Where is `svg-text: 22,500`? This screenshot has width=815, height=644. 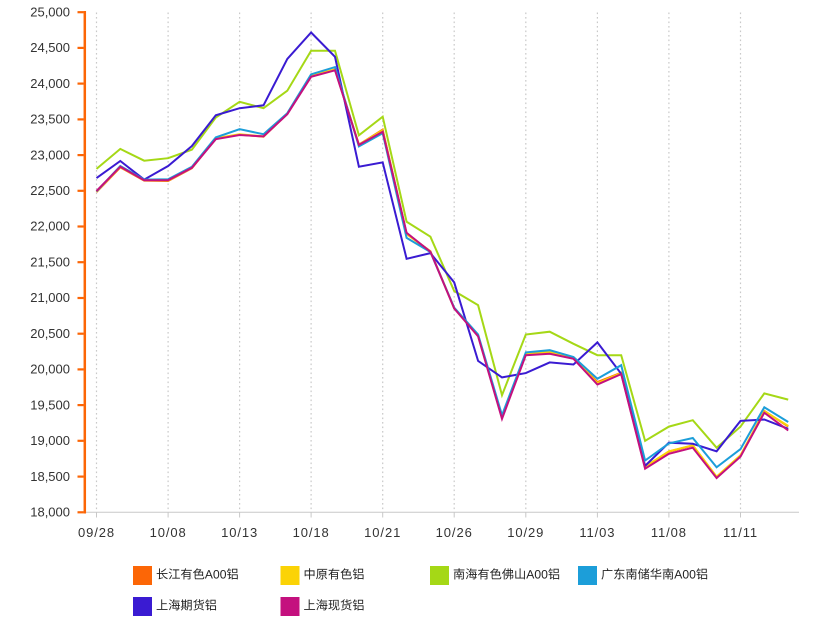 svg-text: 22,500 is located at coordinates (50, 190).